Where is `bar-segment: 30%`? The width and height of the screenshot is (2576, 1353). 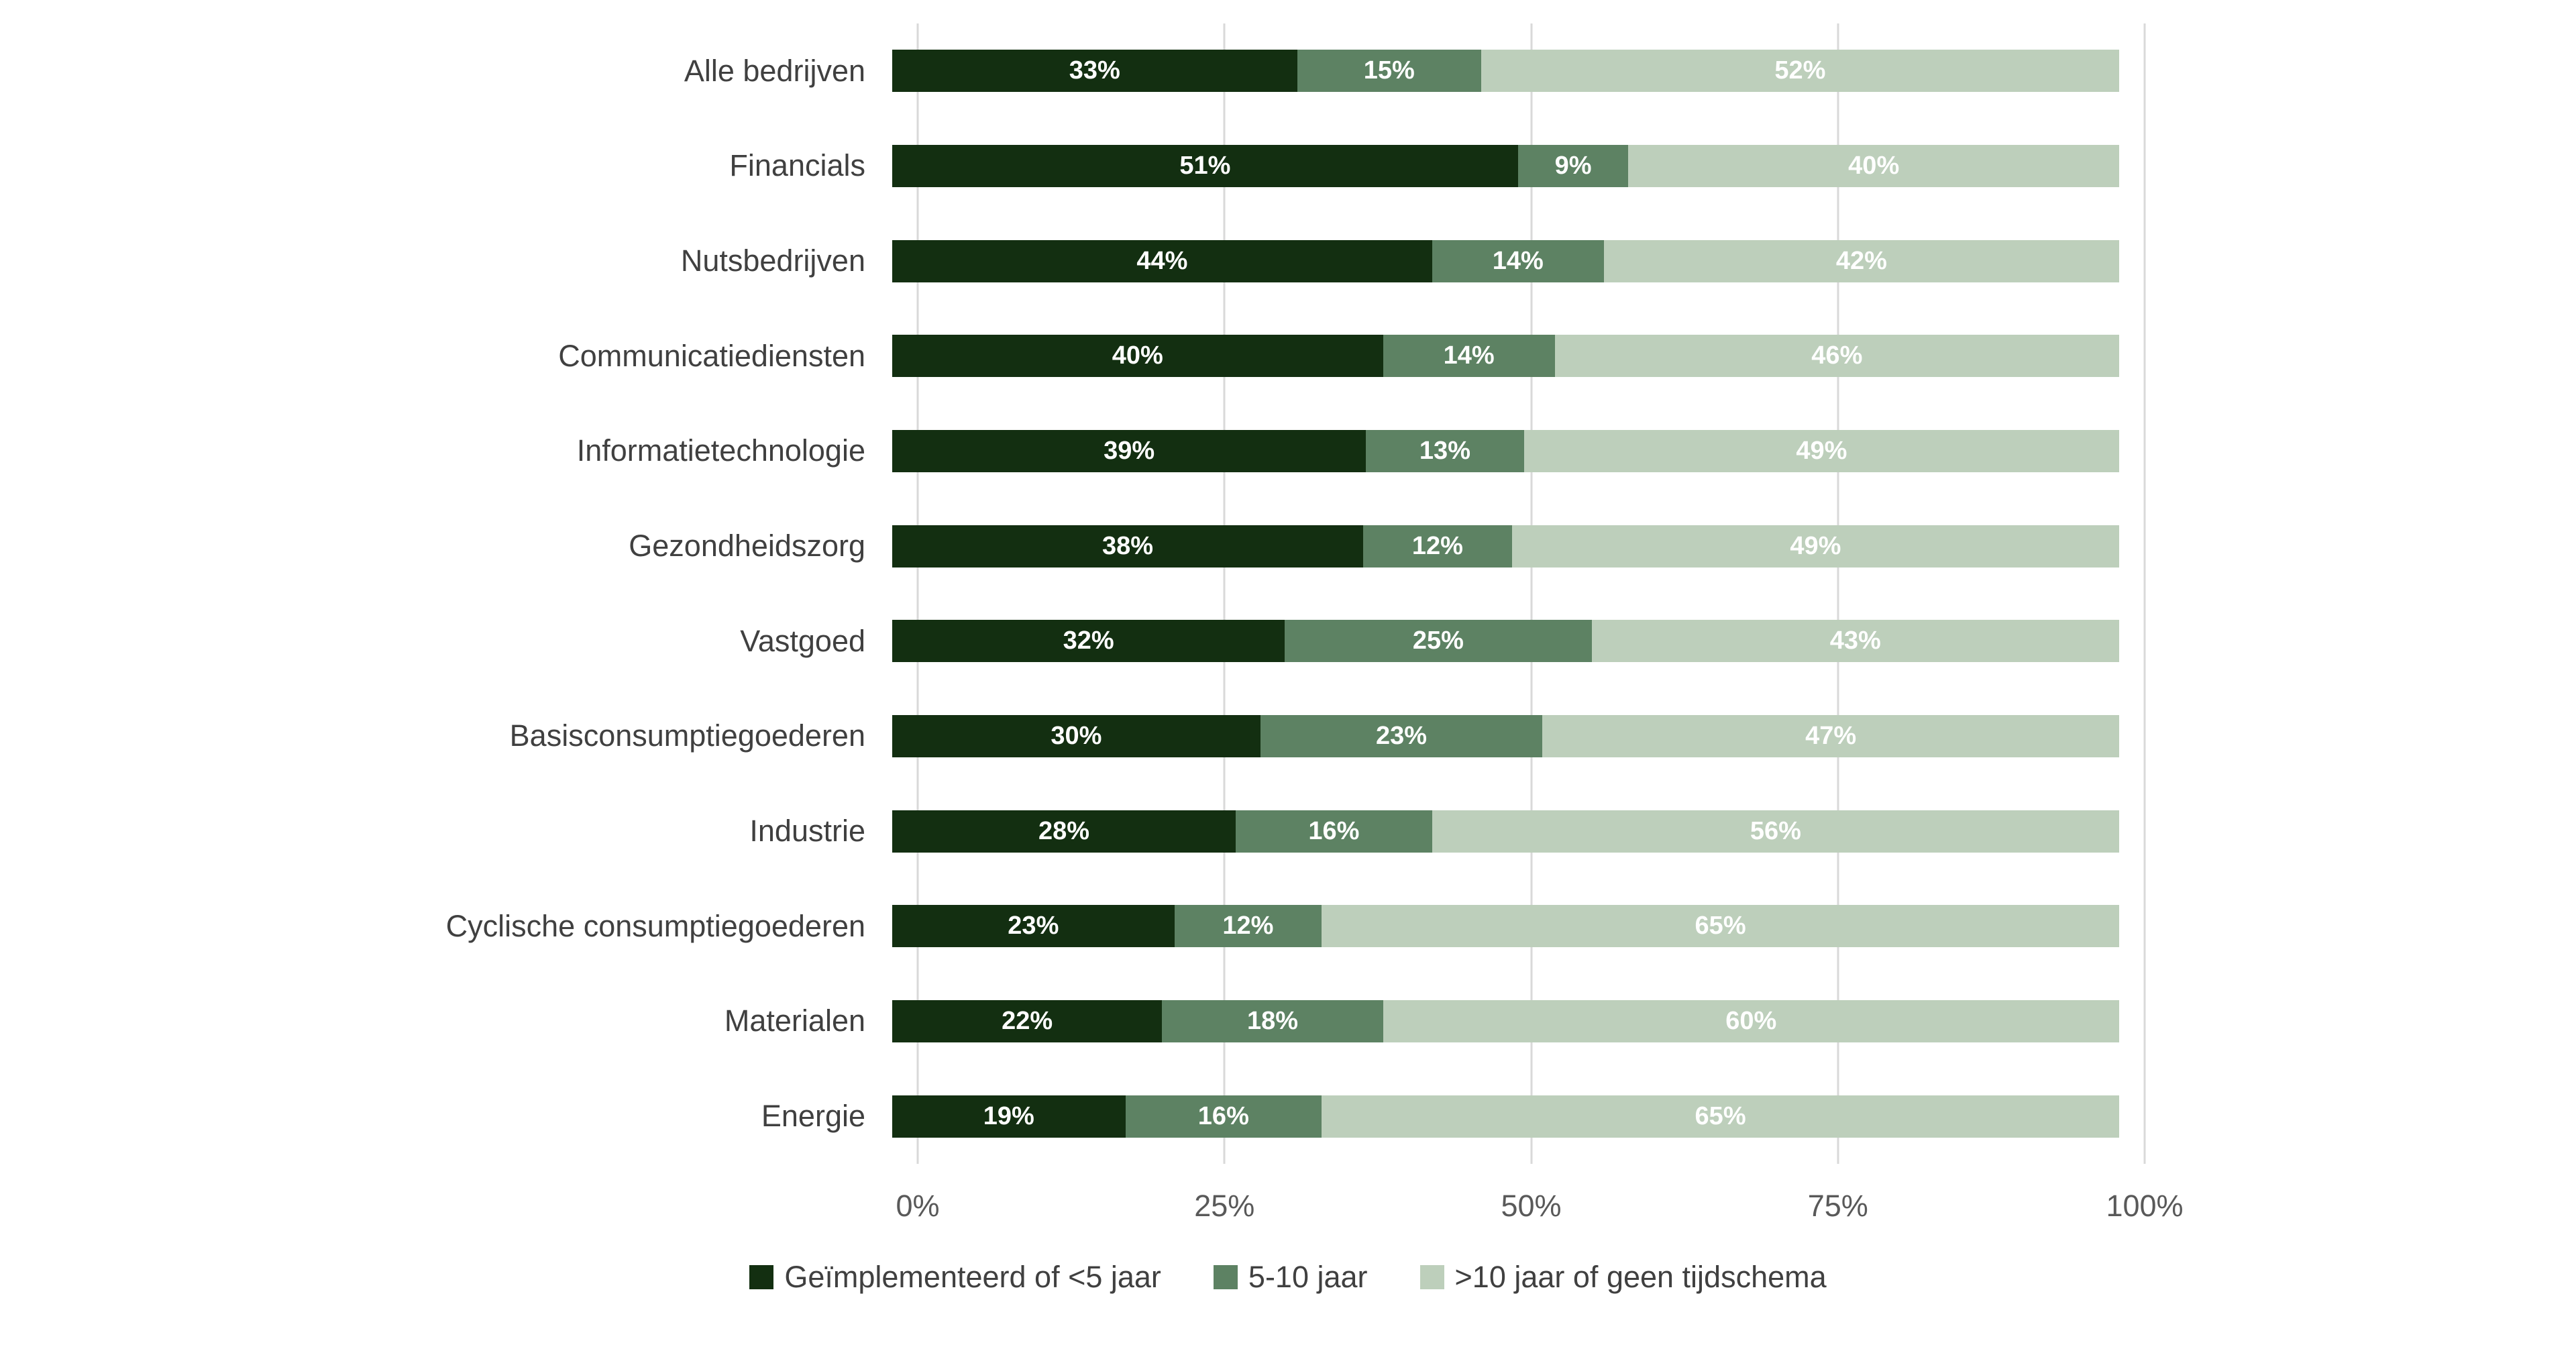
bar-segment: 30% is located at coordinates (1076, 735).